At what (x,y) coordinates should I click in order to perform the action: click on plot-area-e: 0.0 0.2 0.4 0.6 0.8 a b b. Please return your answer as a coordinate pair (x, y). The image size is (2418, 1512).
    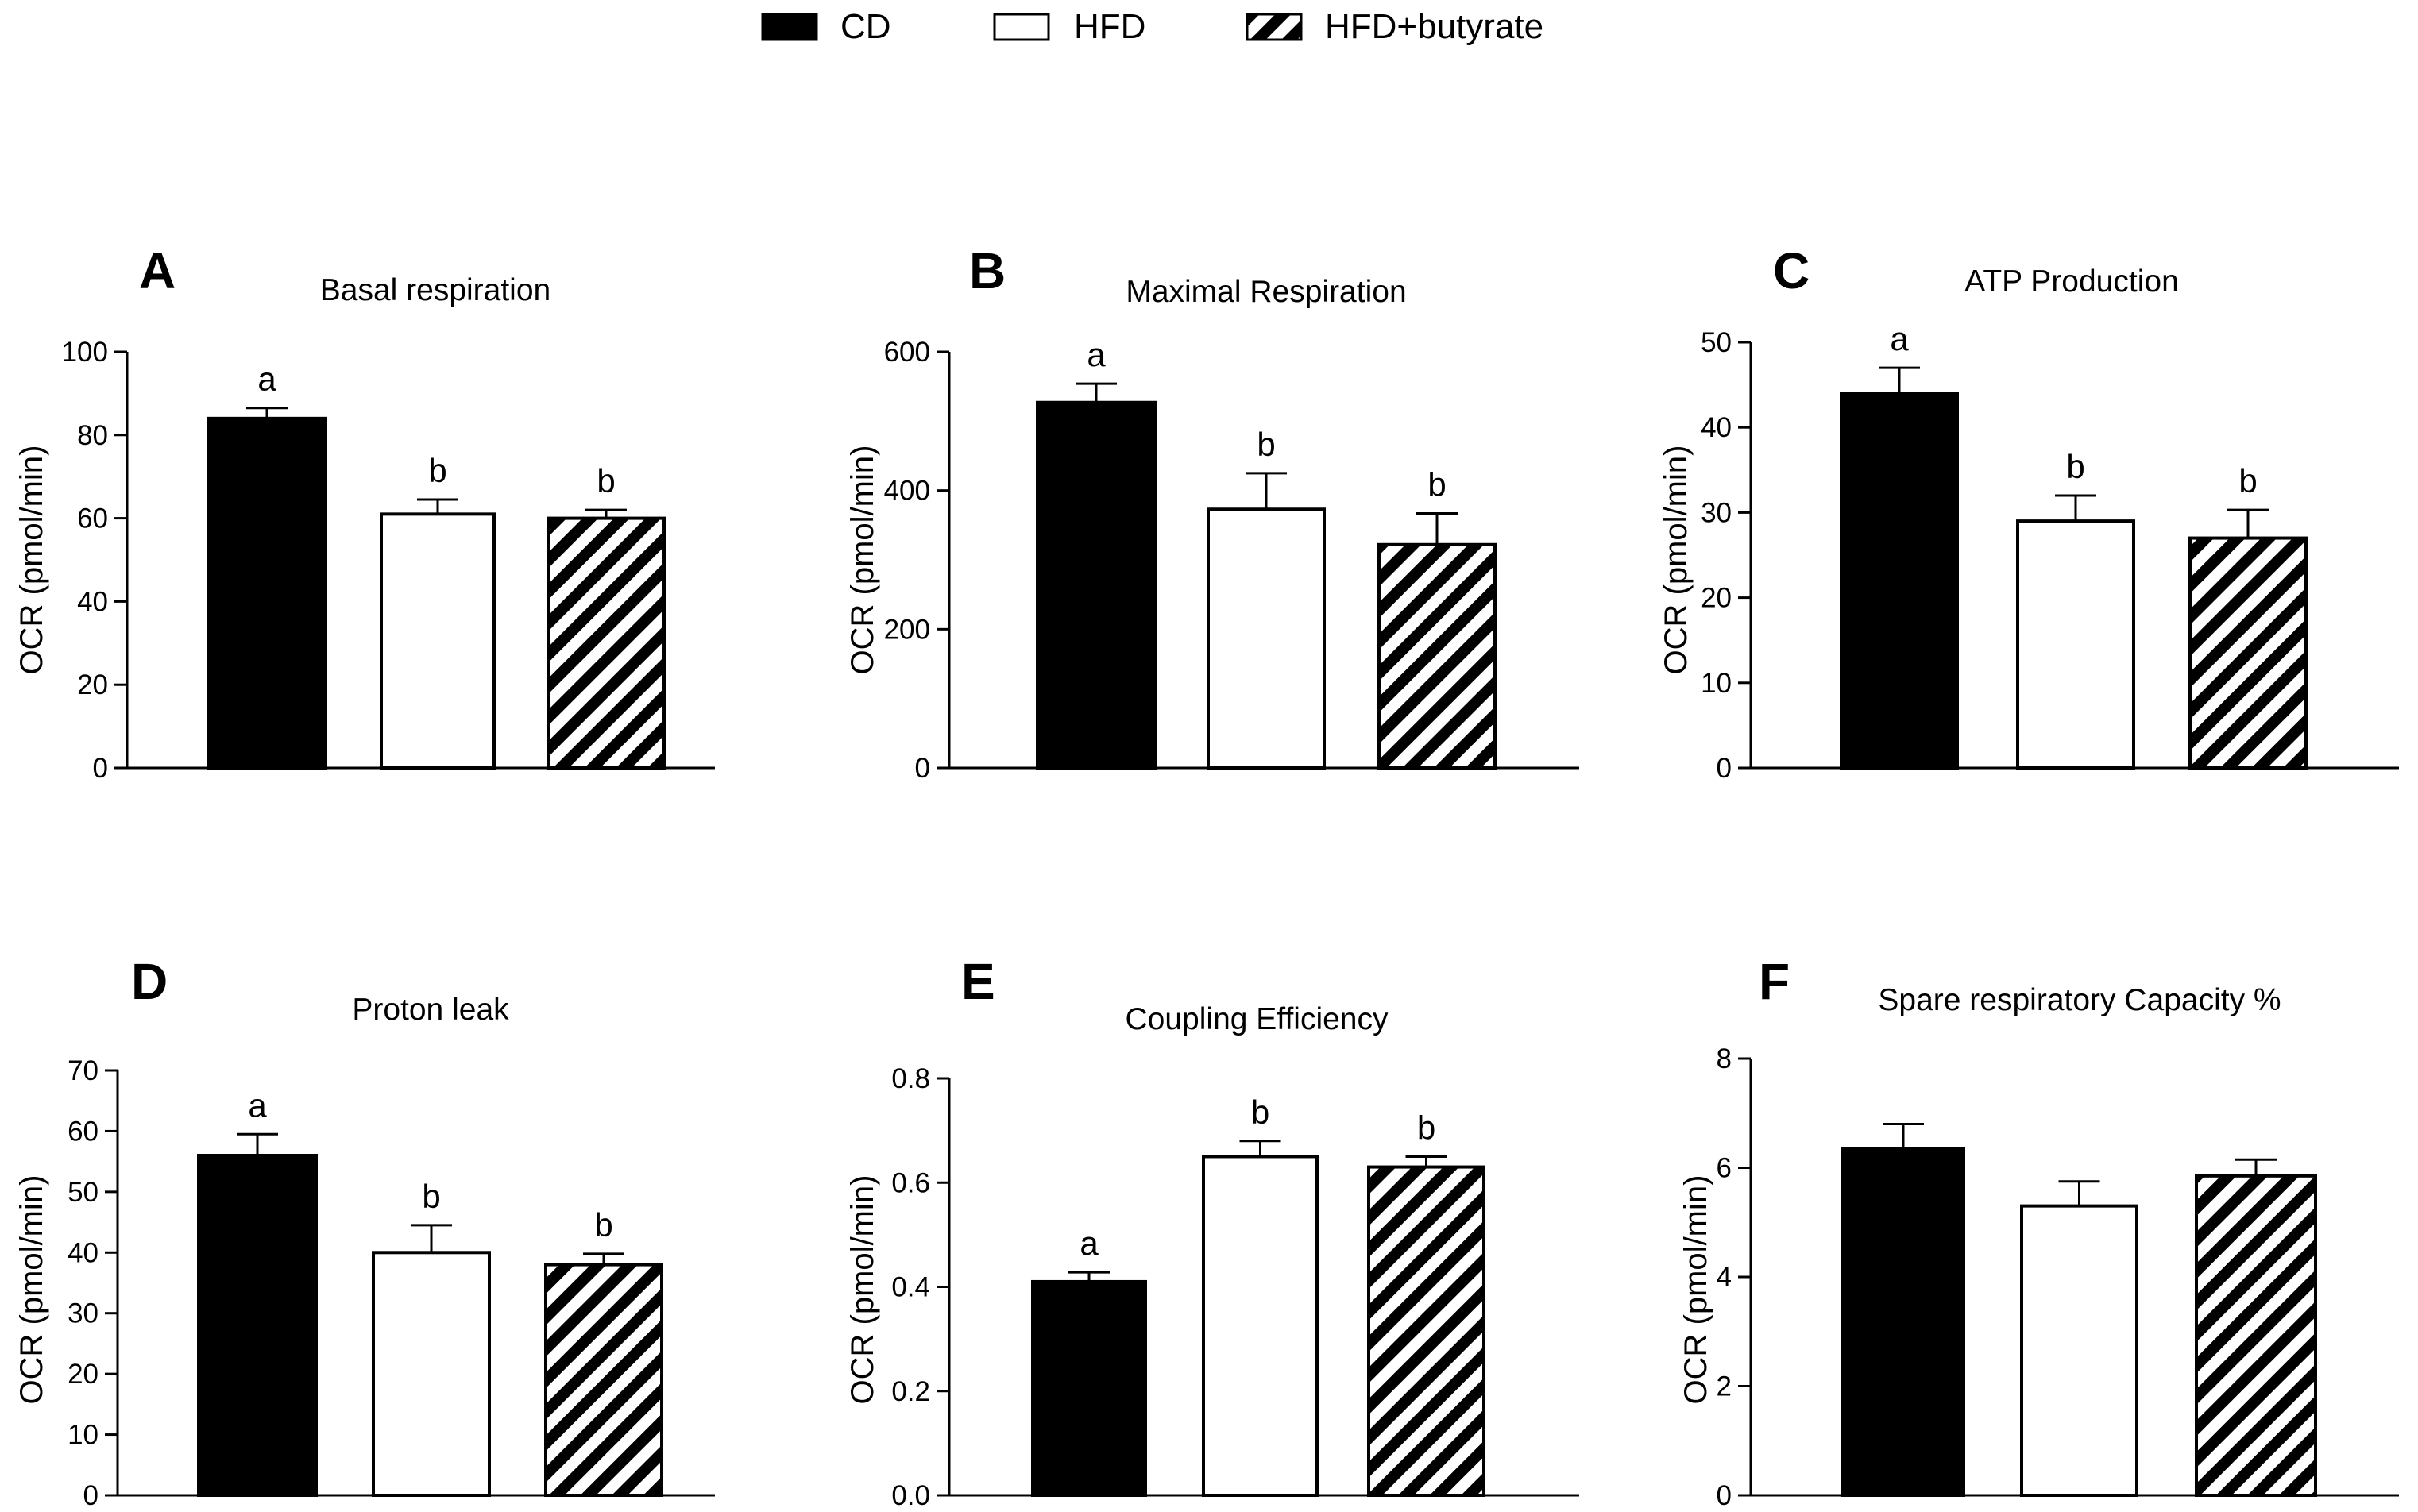
    Looking at the image, I should click on (1235, 1287).